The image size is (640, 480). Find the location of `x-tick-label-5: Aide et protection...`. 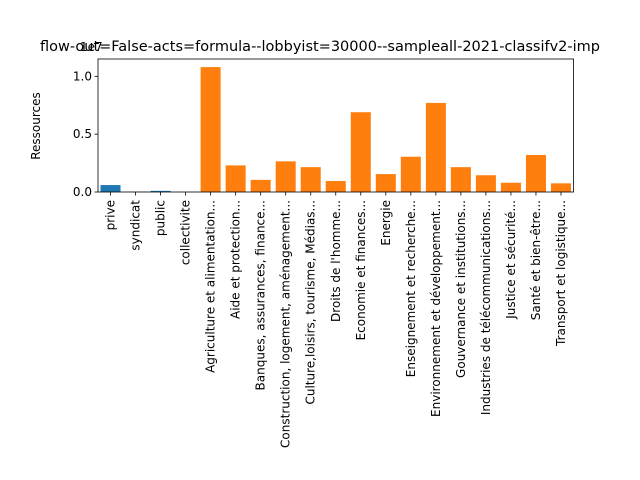

x-tick-label-5: Aide et protection... is located at coordinates (236, 259).